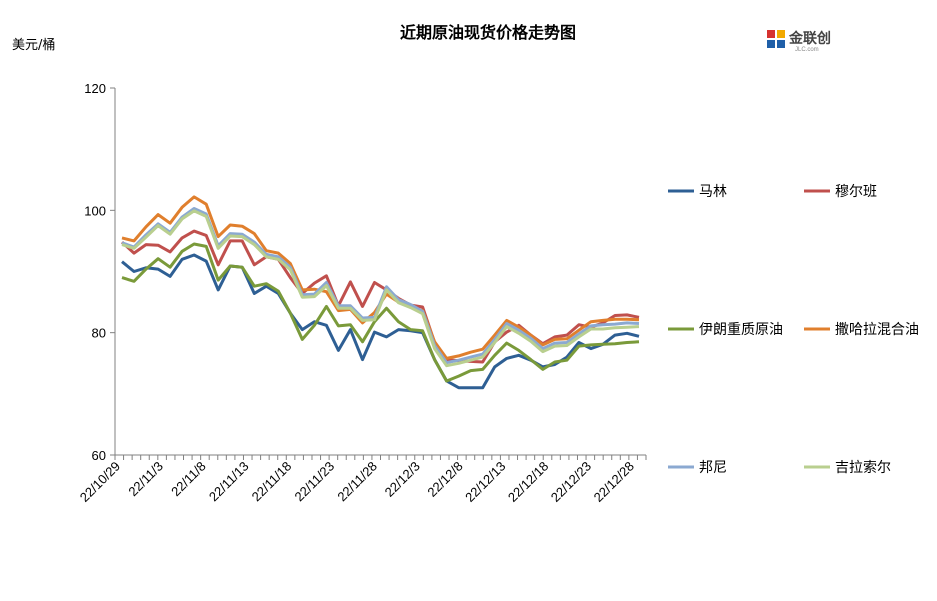 This screenshot has height=601, width=937. I want to click on x-tick-label: 22/11/8, so click(188, 479).